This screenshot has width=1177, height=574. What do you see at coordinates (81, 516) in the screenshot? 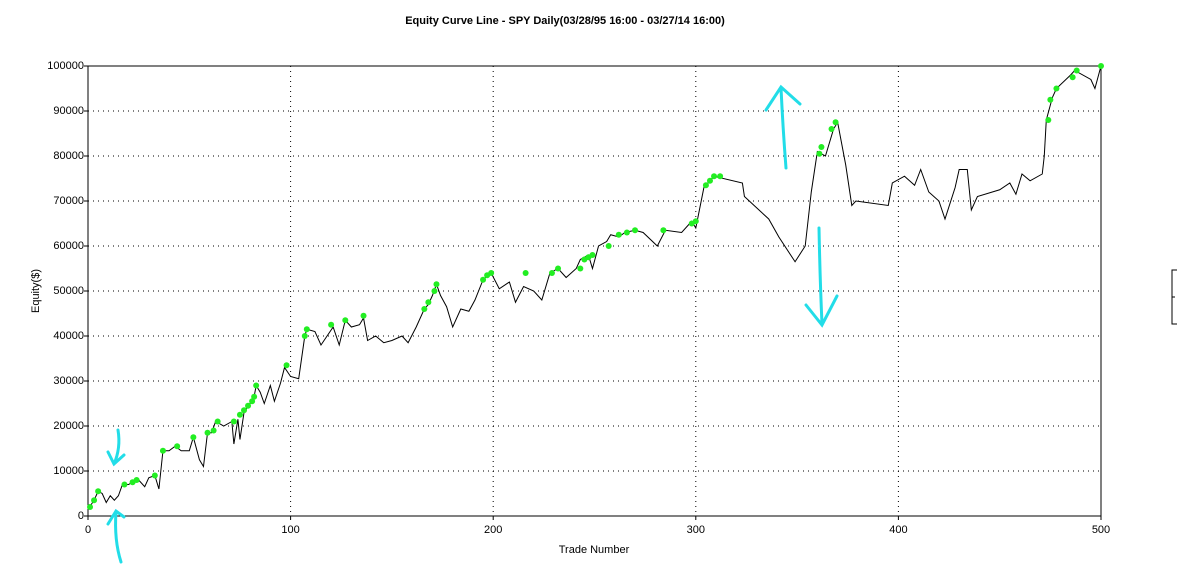
I see `y-tick-label: 0` at bounding box center [81, 516].